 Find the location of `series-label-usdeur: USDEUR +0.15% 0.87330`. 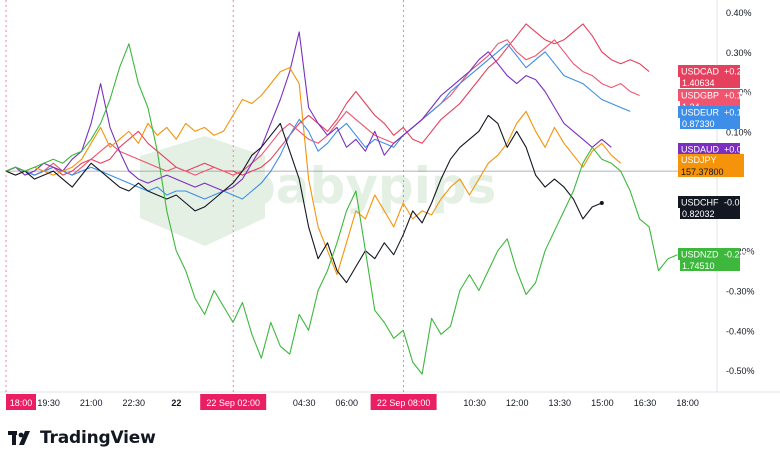

series-label-usdeur: USDEUR +0.15% 0.87330 is located at coordinates (716, 117).